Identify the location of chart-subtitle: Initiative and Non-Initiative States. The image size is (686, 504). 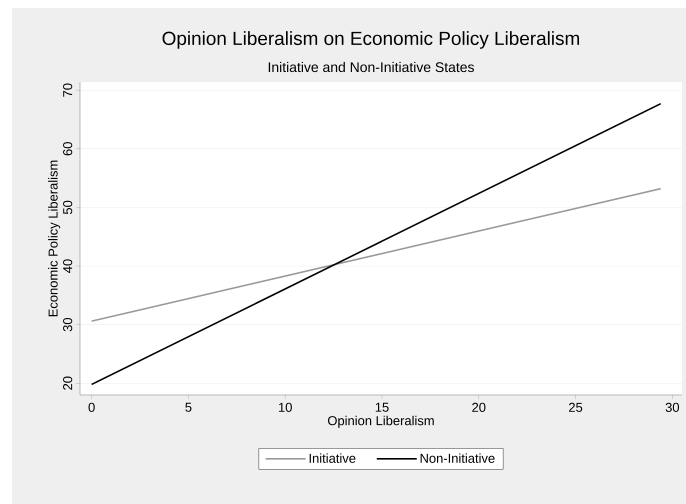
(371, 67).